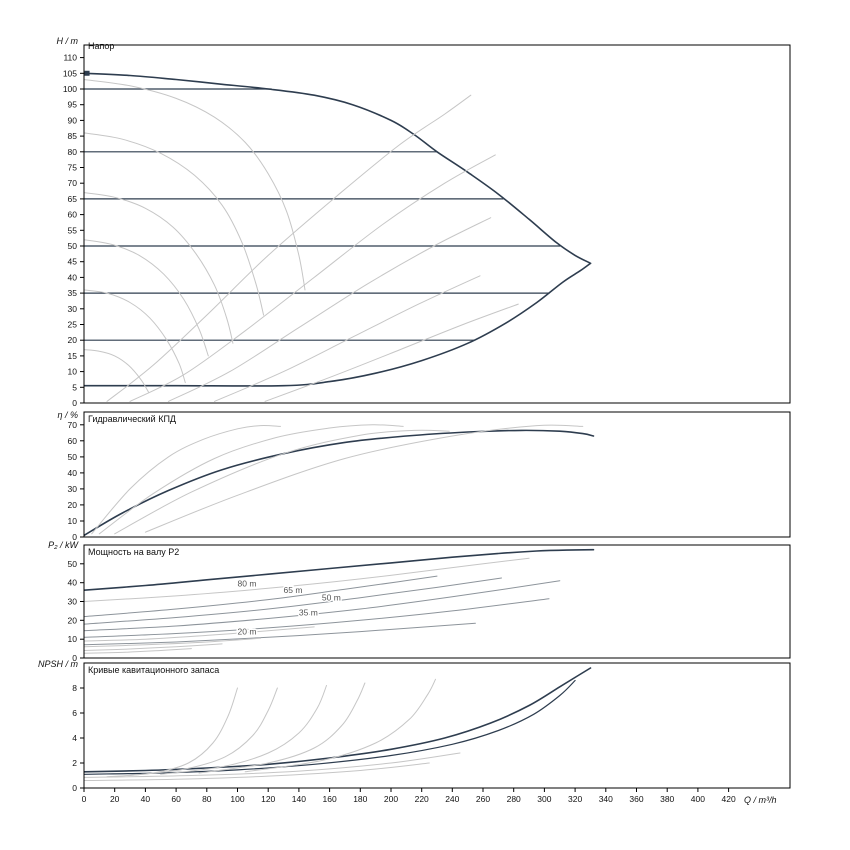 The width and height of the screenshot is (850, 850). What do you see at coordinates (63, 545) in the screenshot?
I see `y-axis-unit-power: P₂ / kW` at bounding box center [63, 545].